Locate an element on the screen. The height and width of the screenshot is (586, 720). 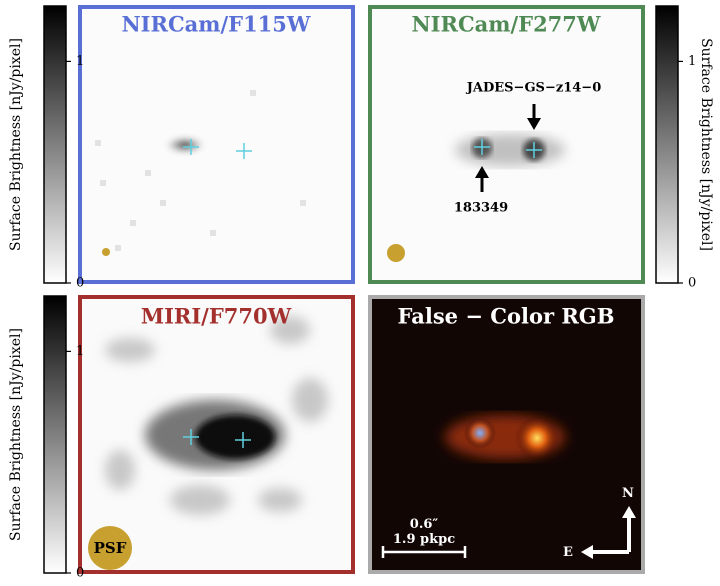
panel-title: NIRCam/F277W is located at coordinates (505, 24).